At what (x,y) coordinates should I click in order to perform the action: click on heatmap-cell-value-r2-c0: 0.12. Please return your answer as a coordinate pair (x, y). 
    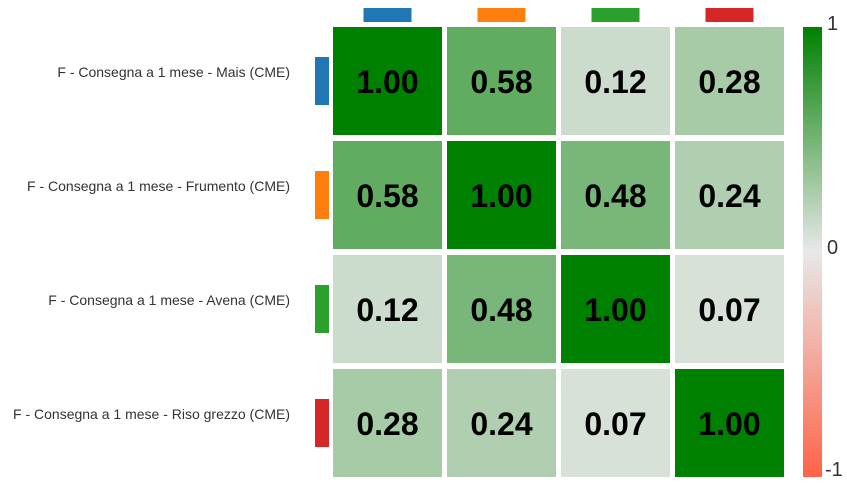
    Looking at the image, I should click on (387, 310).